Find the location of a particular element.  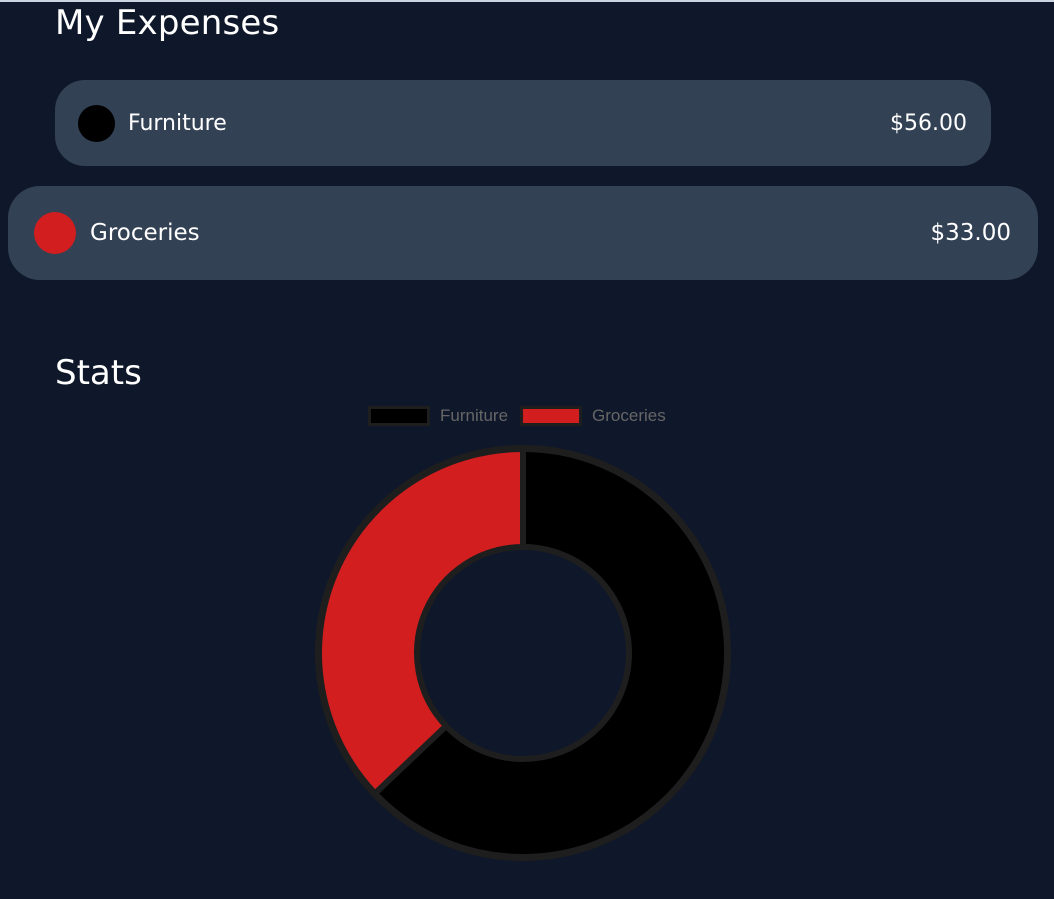

stats-title: Stats is located at coordinates (98, 373).